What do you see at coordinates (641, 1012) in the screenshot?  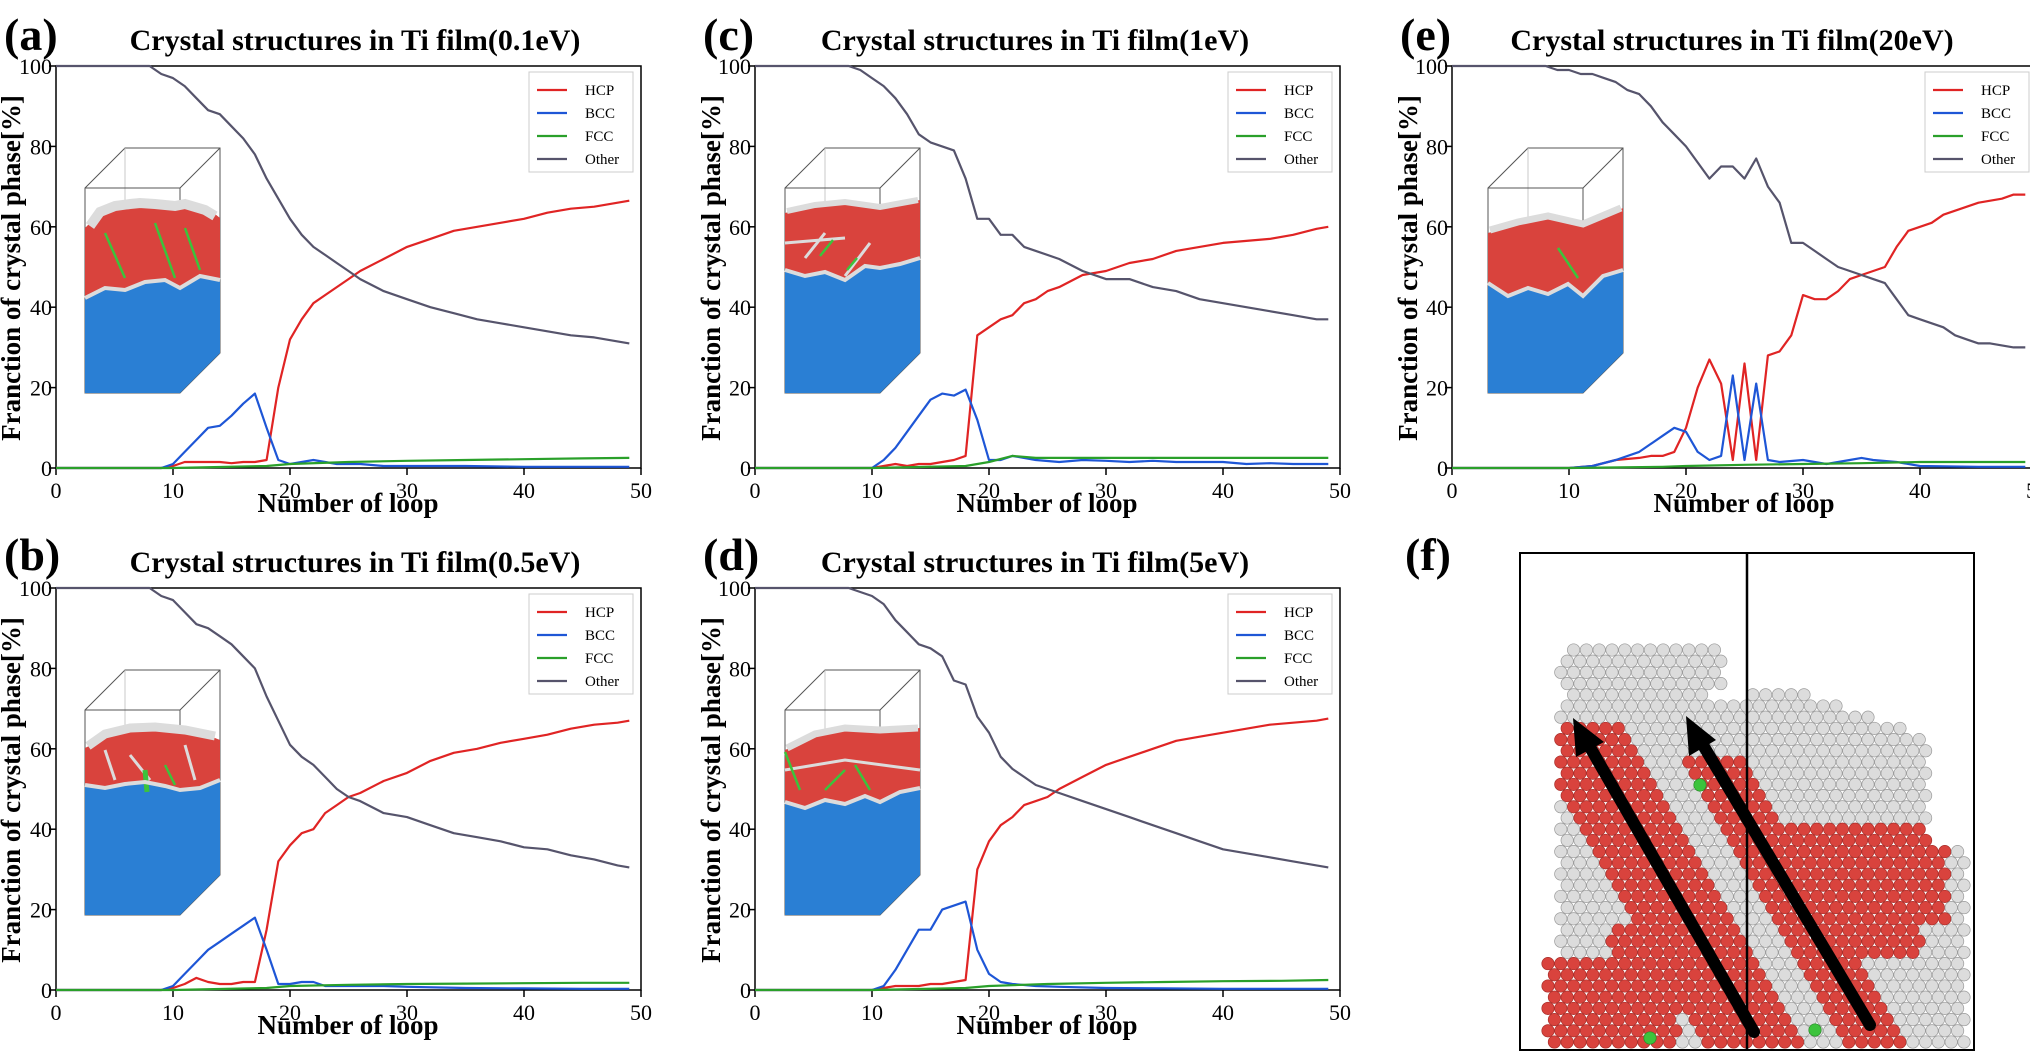 I see `x-tick-label: 50` at bounding box center [641, 1012].